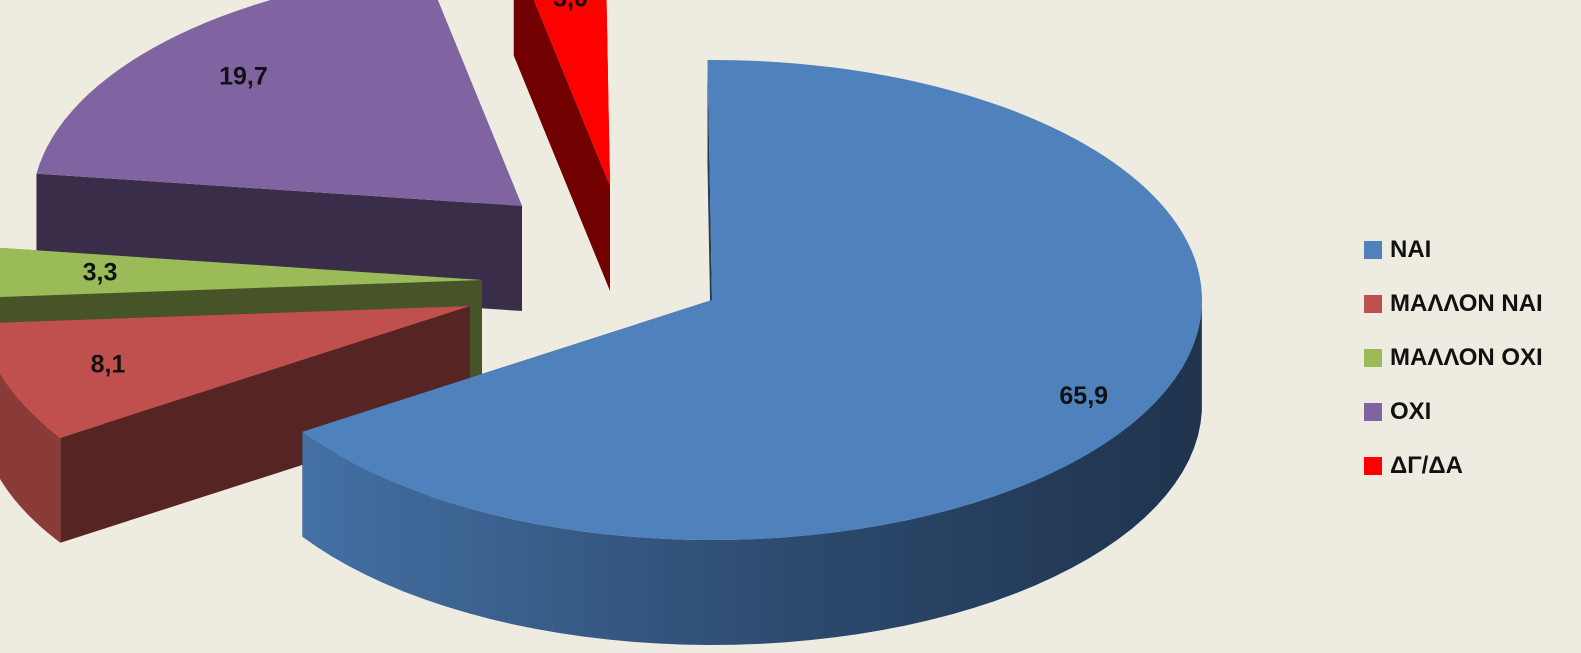  What do you see at coordinates (1453, 411) in the screenshot?
I see `legend-item-oxi: ΟΧΙ` at bounding box center [1453, 411].